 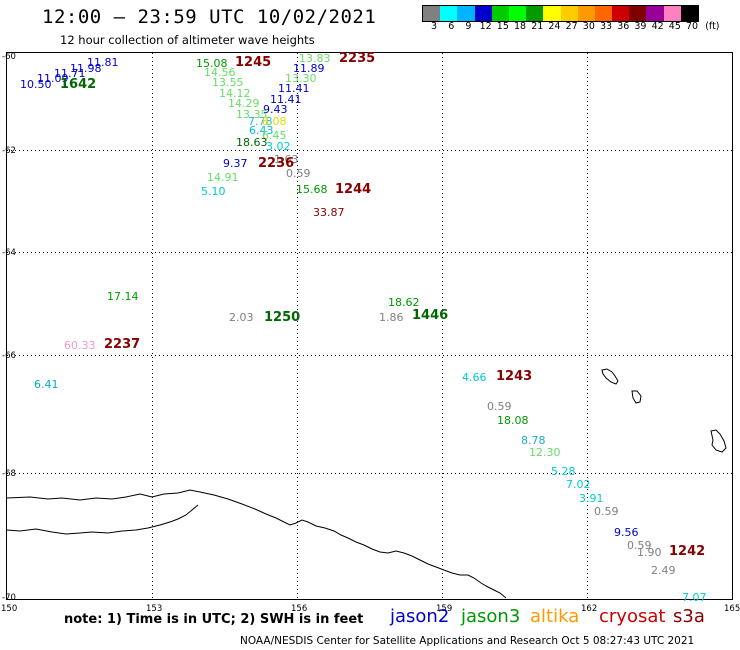 What do you see at coordinates (260, 121) in the screenshot?
I see `wave-height-label: 7.78` at bounding box center [260, 121].